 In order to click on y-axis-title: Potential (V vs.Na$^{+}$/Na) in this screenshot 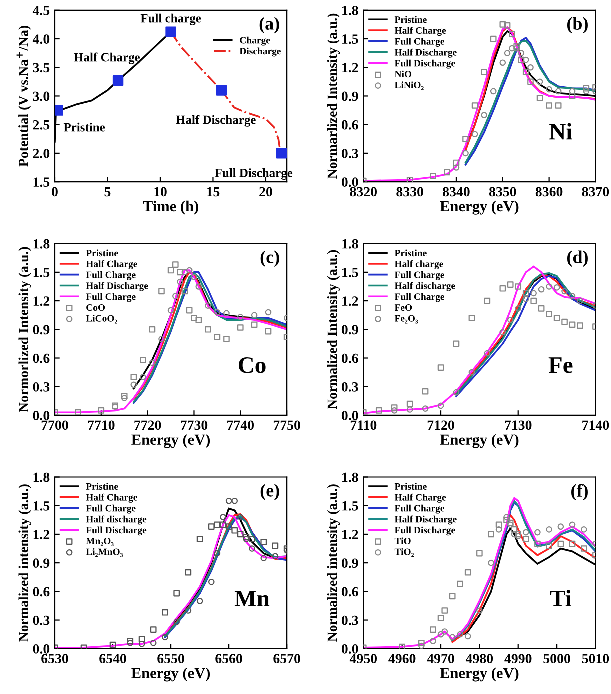, I will do `click(24, 96)`.